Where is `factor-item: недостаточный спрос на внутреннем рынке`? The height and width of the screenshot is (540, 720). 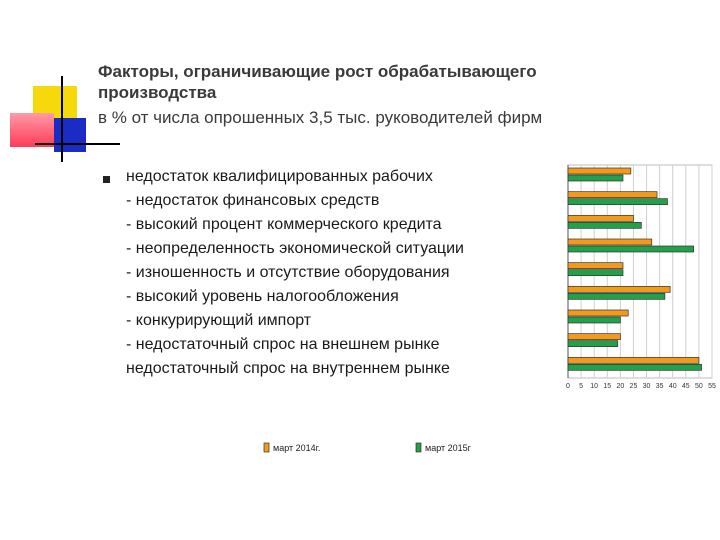 factor-item: недостаточный спрос на внутреннем рынке is located at coordinates (288, 368).